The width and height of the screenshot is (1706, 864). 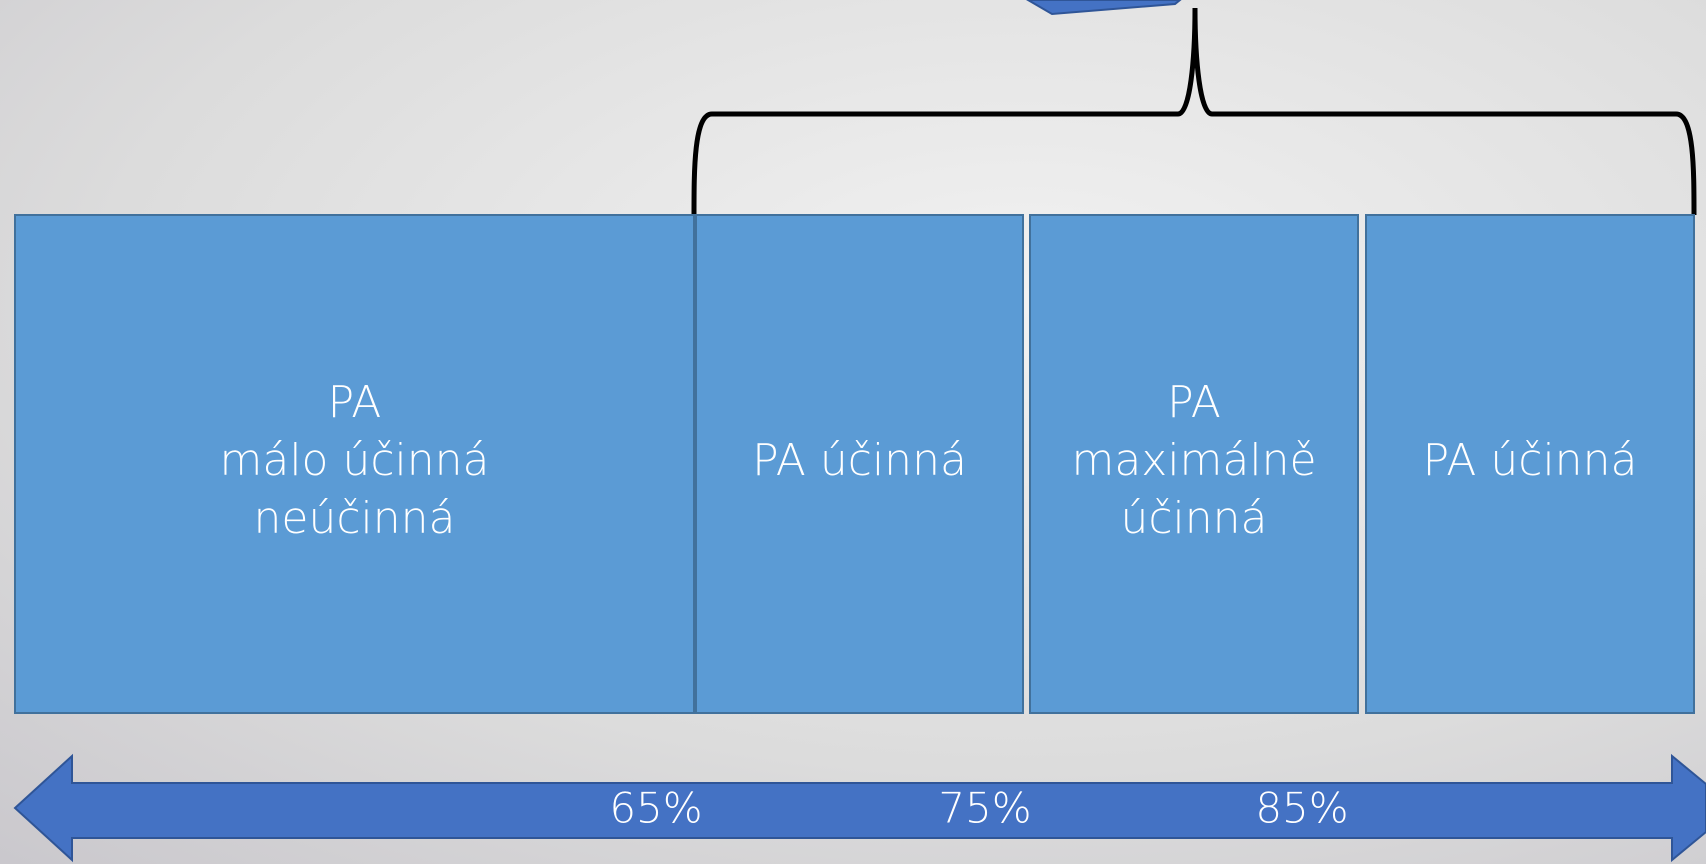 I want to click on scale-arrow, so click(x=859, y=808).